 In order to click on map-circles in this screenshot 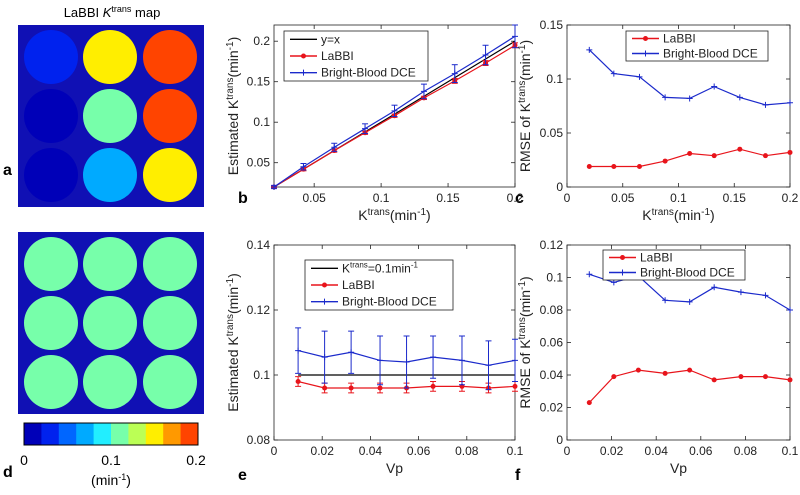, I will do `click(110, 323)`.